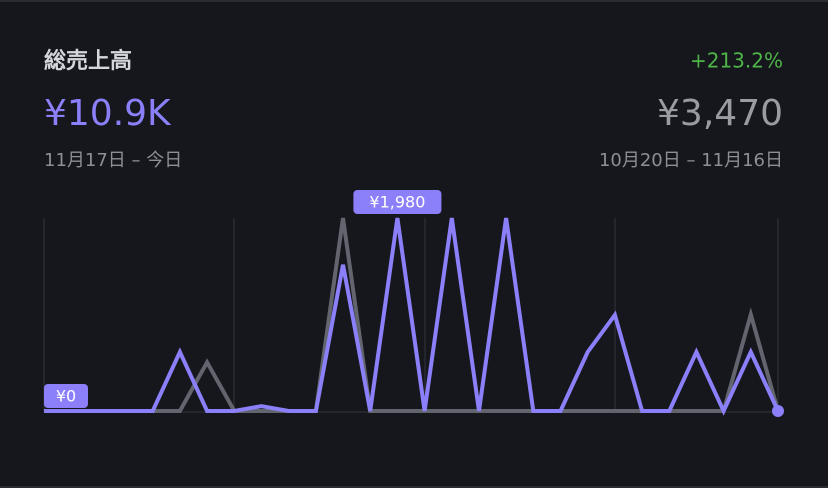  I want to click on change-percent: +213.2%, so click(736, 61).